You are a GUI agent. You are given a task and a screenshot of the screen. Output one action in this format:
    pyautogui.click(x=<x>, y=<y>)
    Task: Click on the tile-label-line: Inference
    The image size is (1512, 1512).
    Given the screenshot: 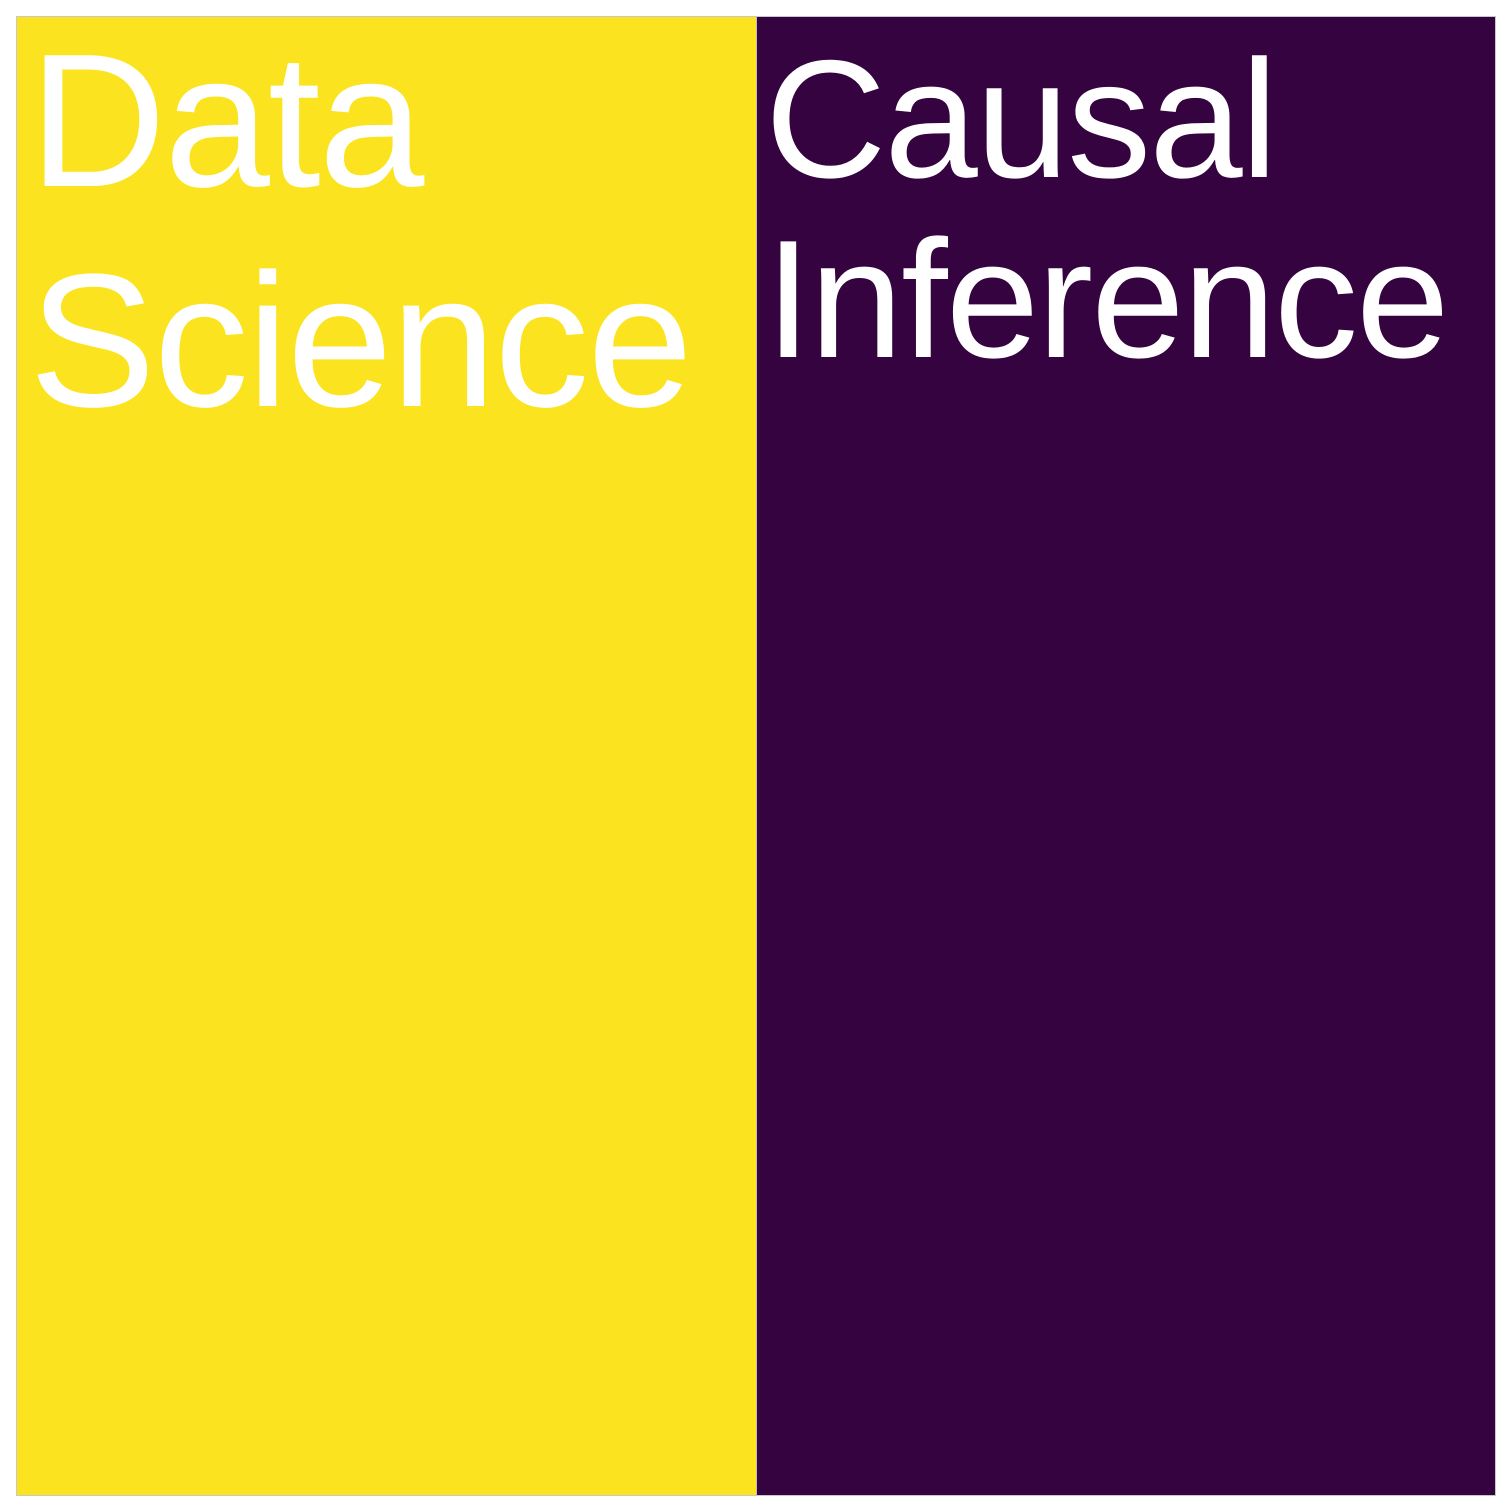 What is the action you would take?
    pyautogui.click(x=1107, y=299)
    